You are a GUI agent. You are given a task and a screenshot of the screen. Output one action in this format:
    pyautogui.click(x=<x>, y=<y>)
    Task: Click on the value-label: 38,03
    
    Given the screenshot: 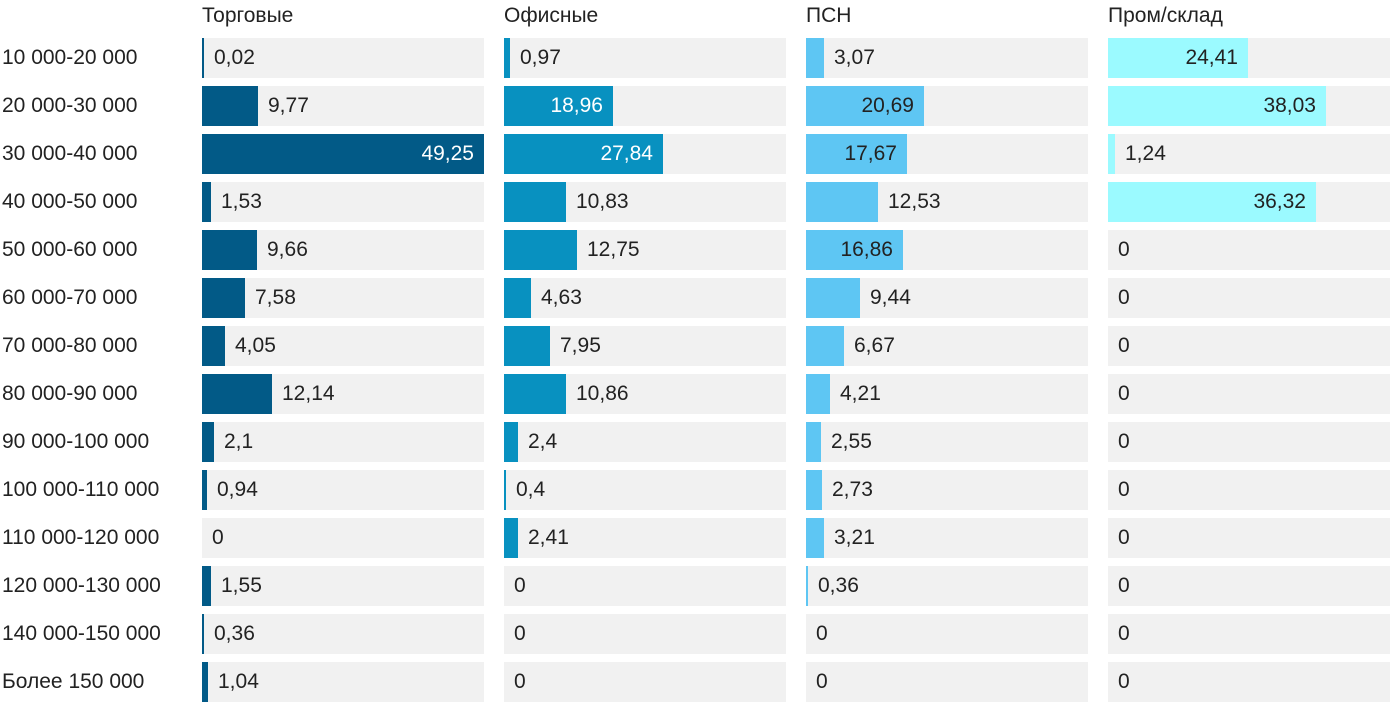 What is the action you would take?
    pyautogui.click(x=1289, y=105)
    